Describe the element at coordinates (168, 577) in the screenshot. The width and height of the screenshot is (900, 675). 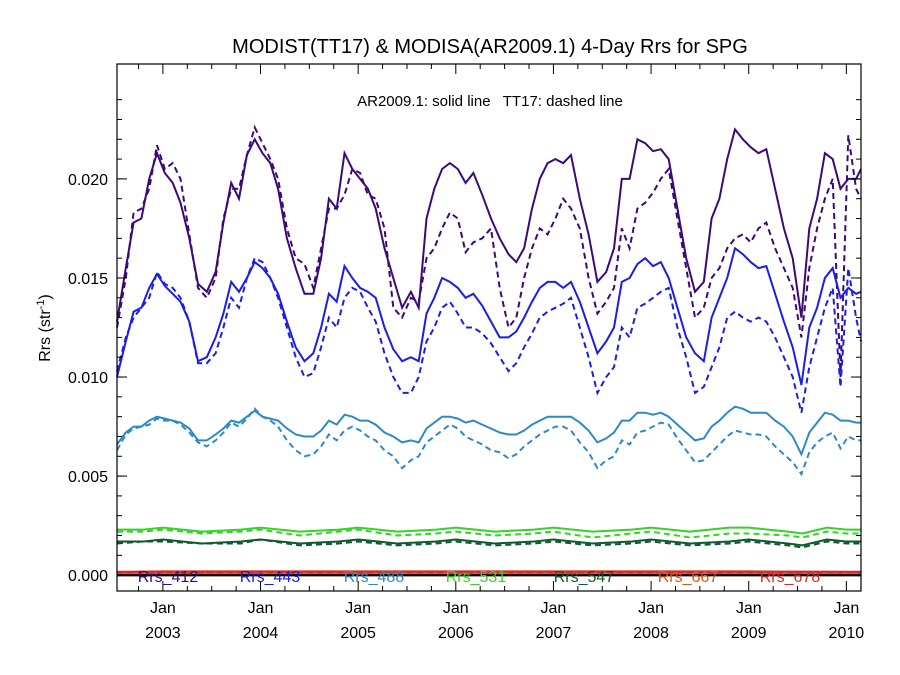
I see `legend-entry-Rrs_412: Rrs_412` at that location.